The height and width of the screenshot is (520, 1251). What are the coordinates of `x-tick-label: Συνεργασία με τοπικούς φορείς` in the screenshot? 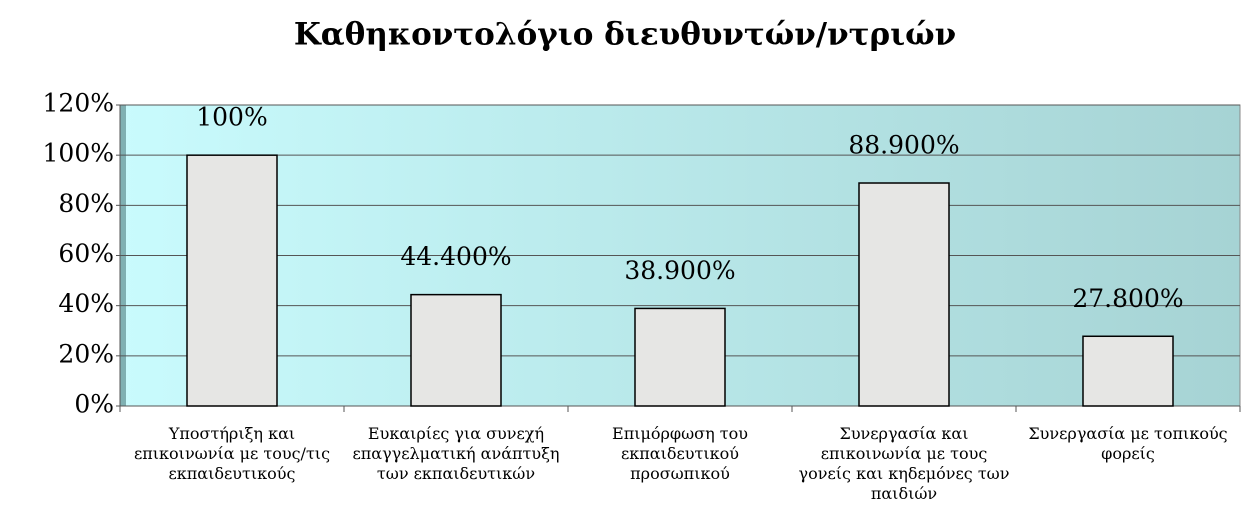 It's located at (1128, 443).